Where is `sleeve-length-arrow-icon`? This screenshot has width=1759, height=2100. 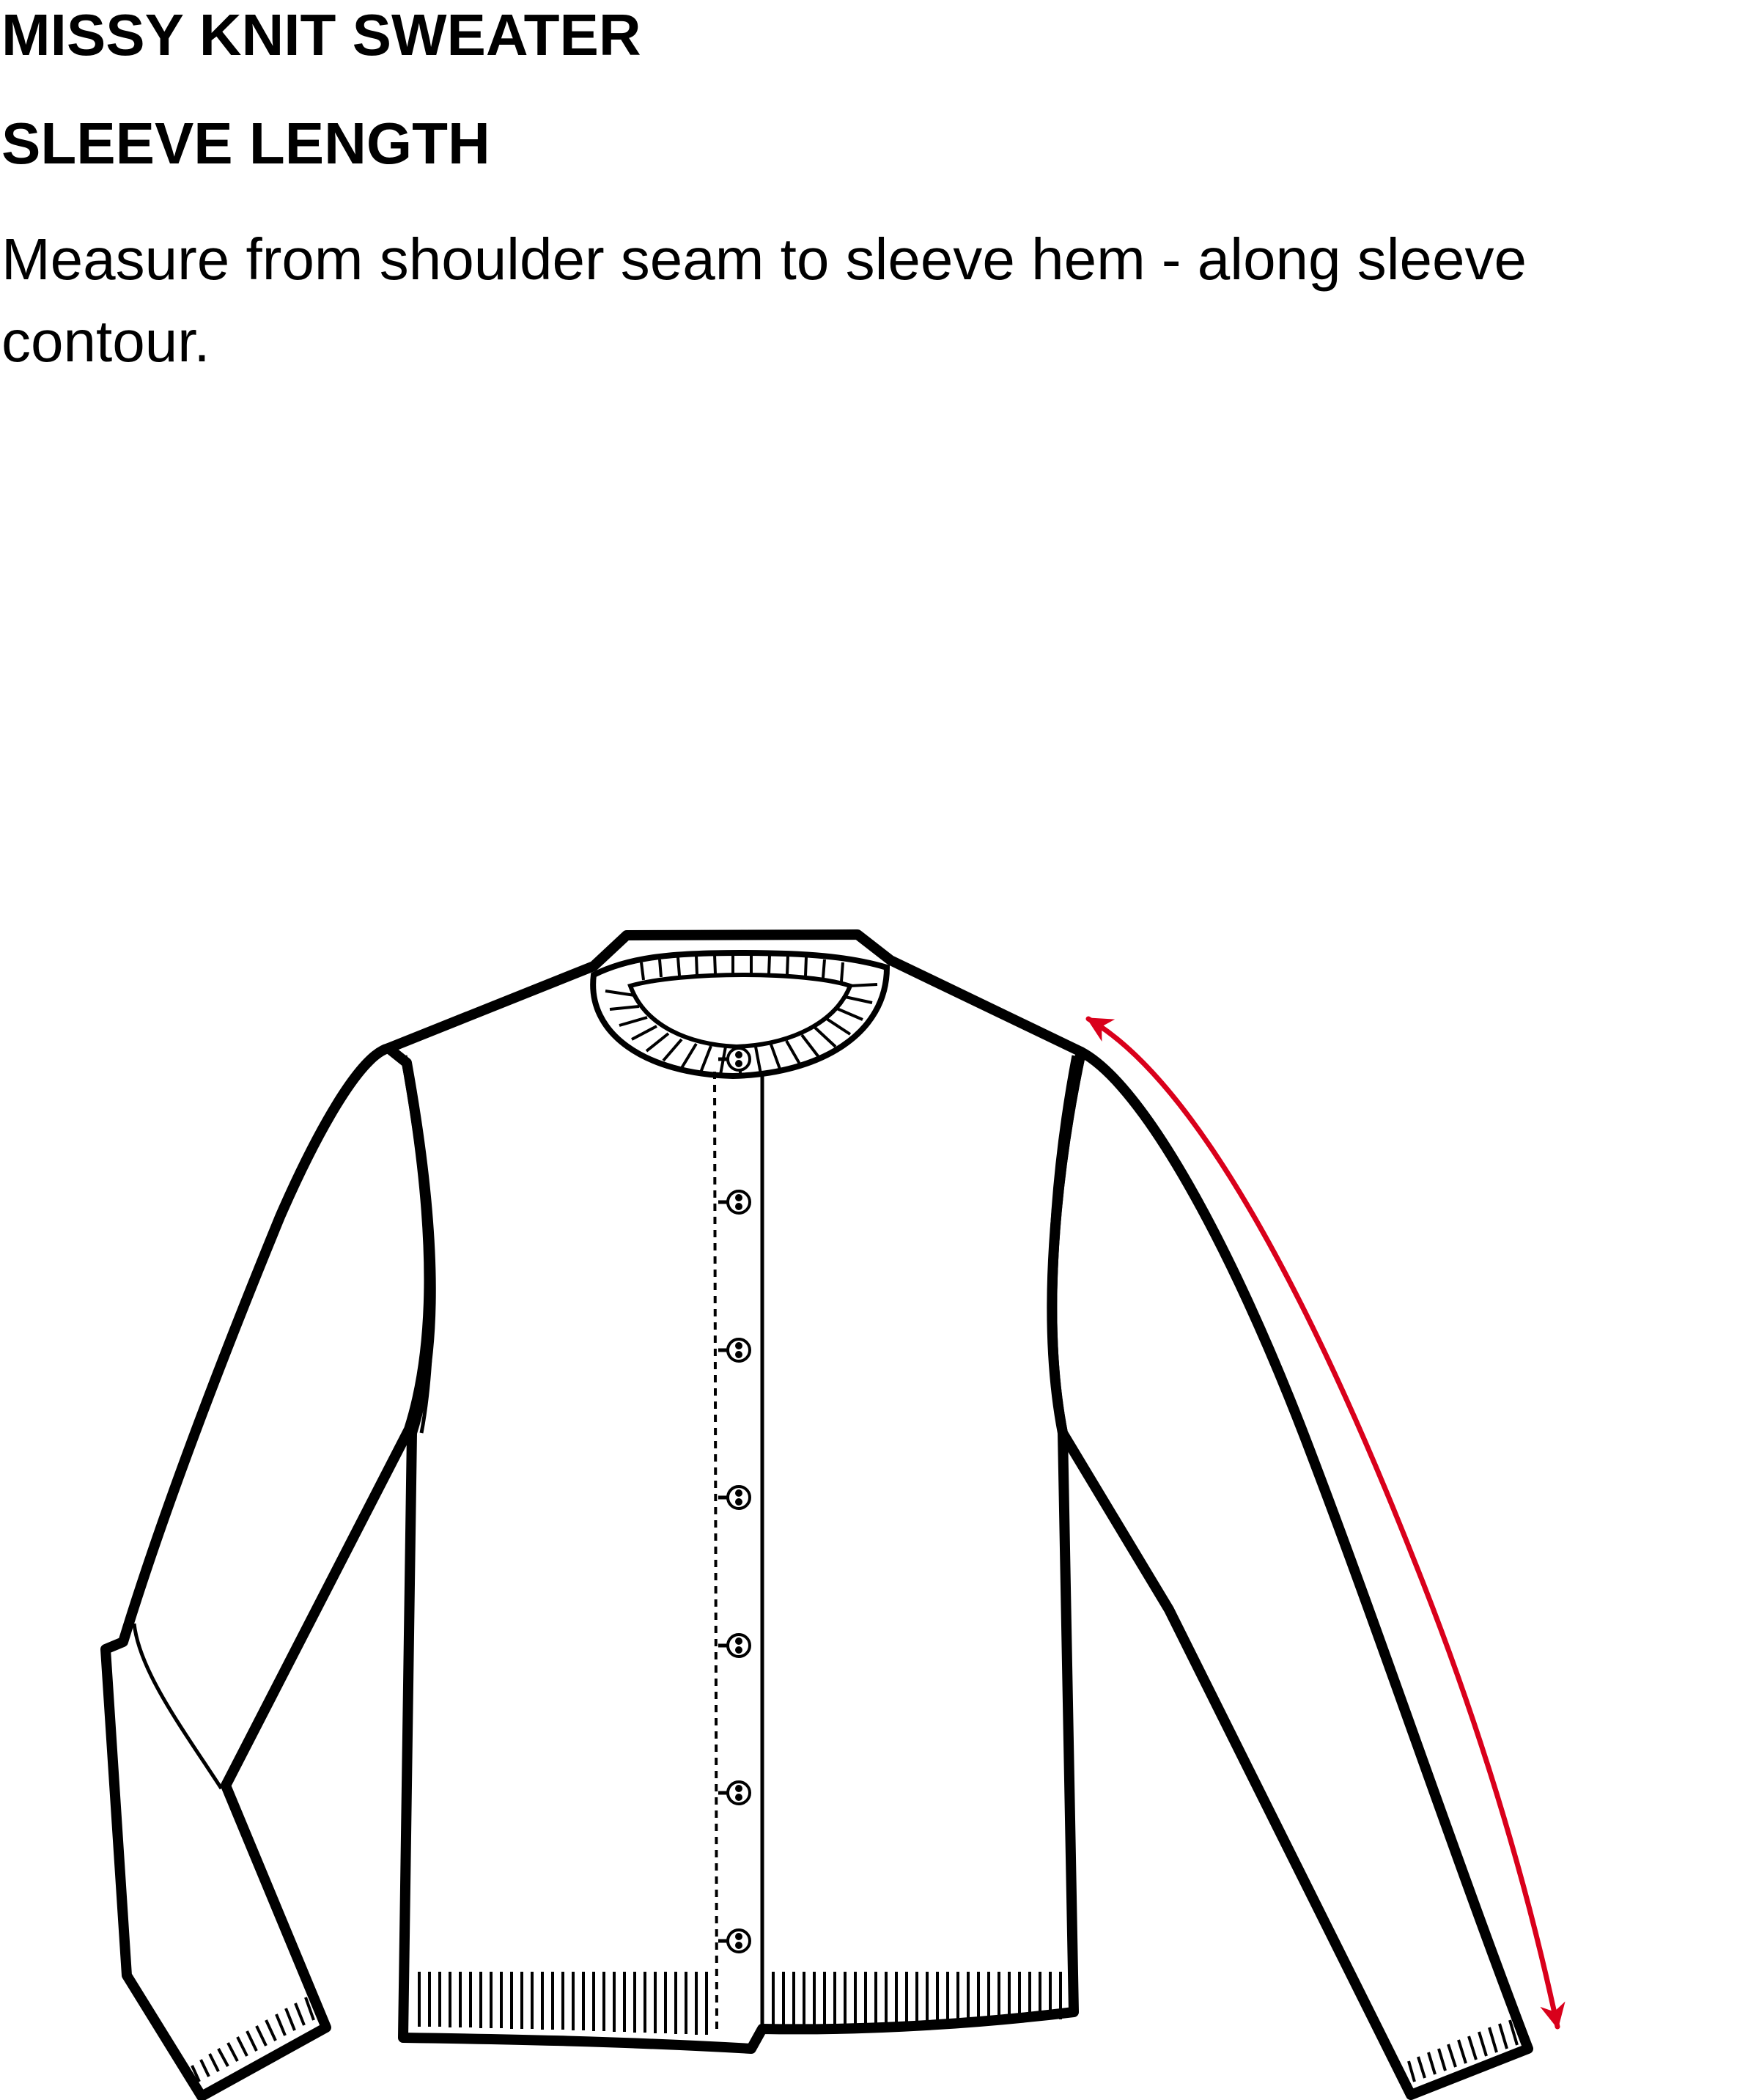 sleeve-length-arrow-icon is located at coordinates (1325, 1523).